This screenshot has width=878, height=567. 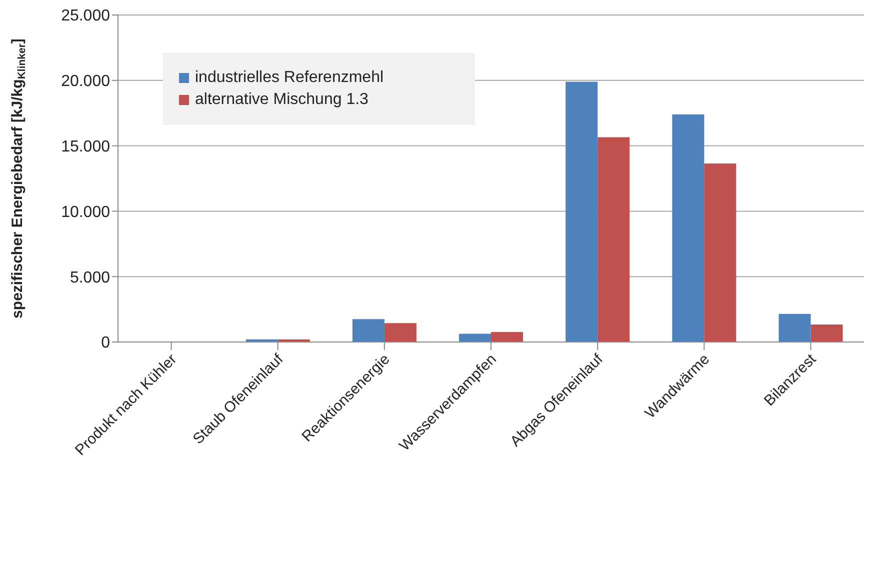 I want to click on legend-label: alternative Mischung 1.3, so click(x=281, y=100).